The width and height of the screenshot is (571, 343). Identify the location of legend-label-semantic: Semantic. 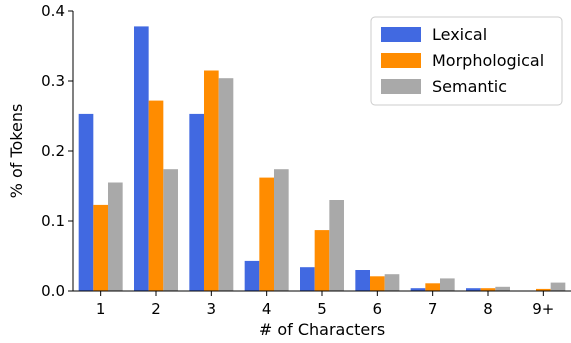
(469, 86).